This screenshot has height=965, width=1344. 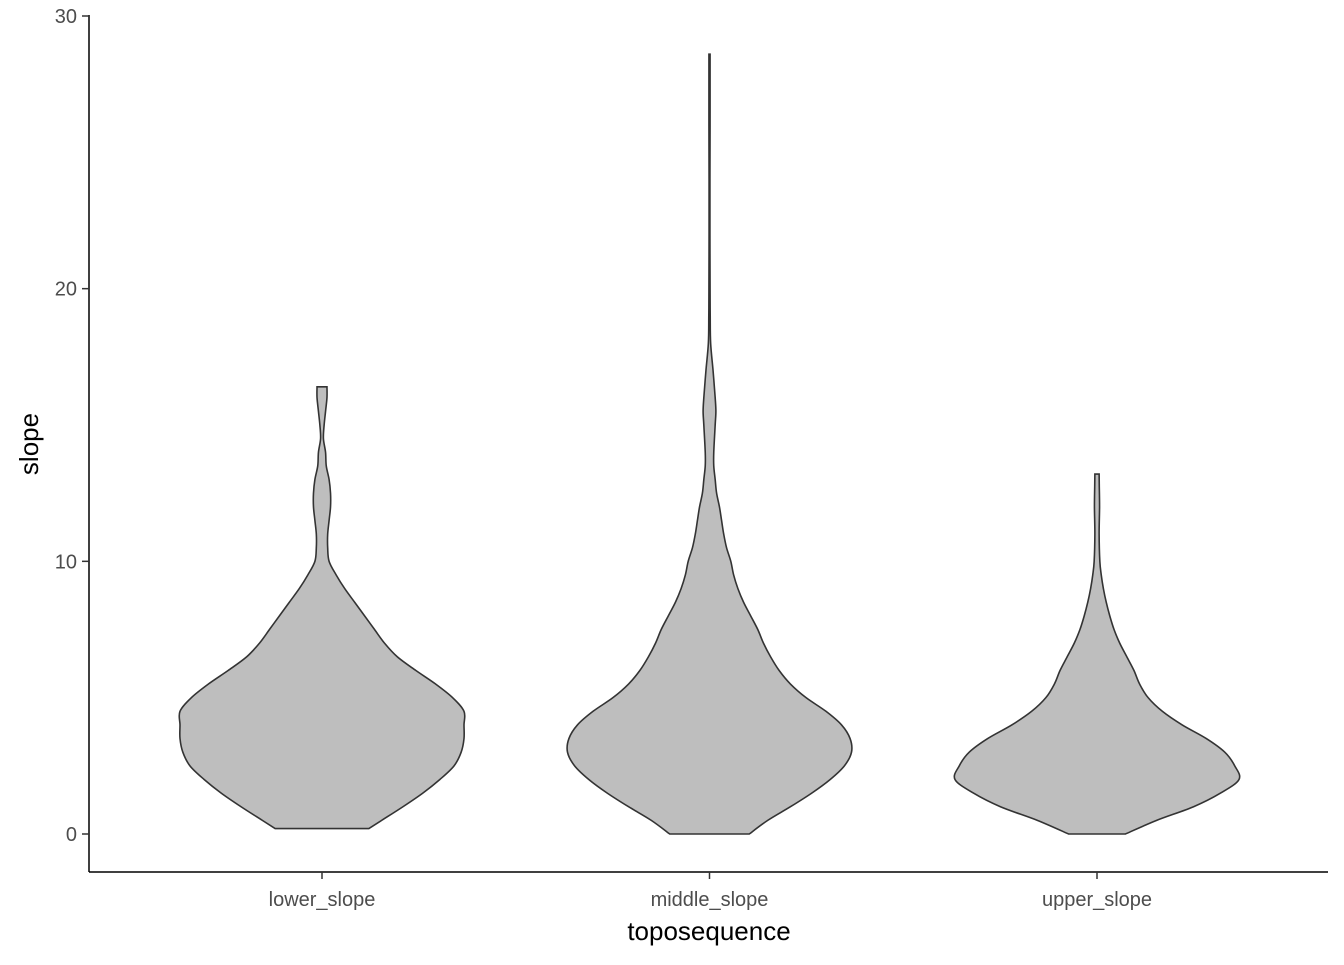 I want to click on y-tick-label: 20, so click(x=66, y=290).